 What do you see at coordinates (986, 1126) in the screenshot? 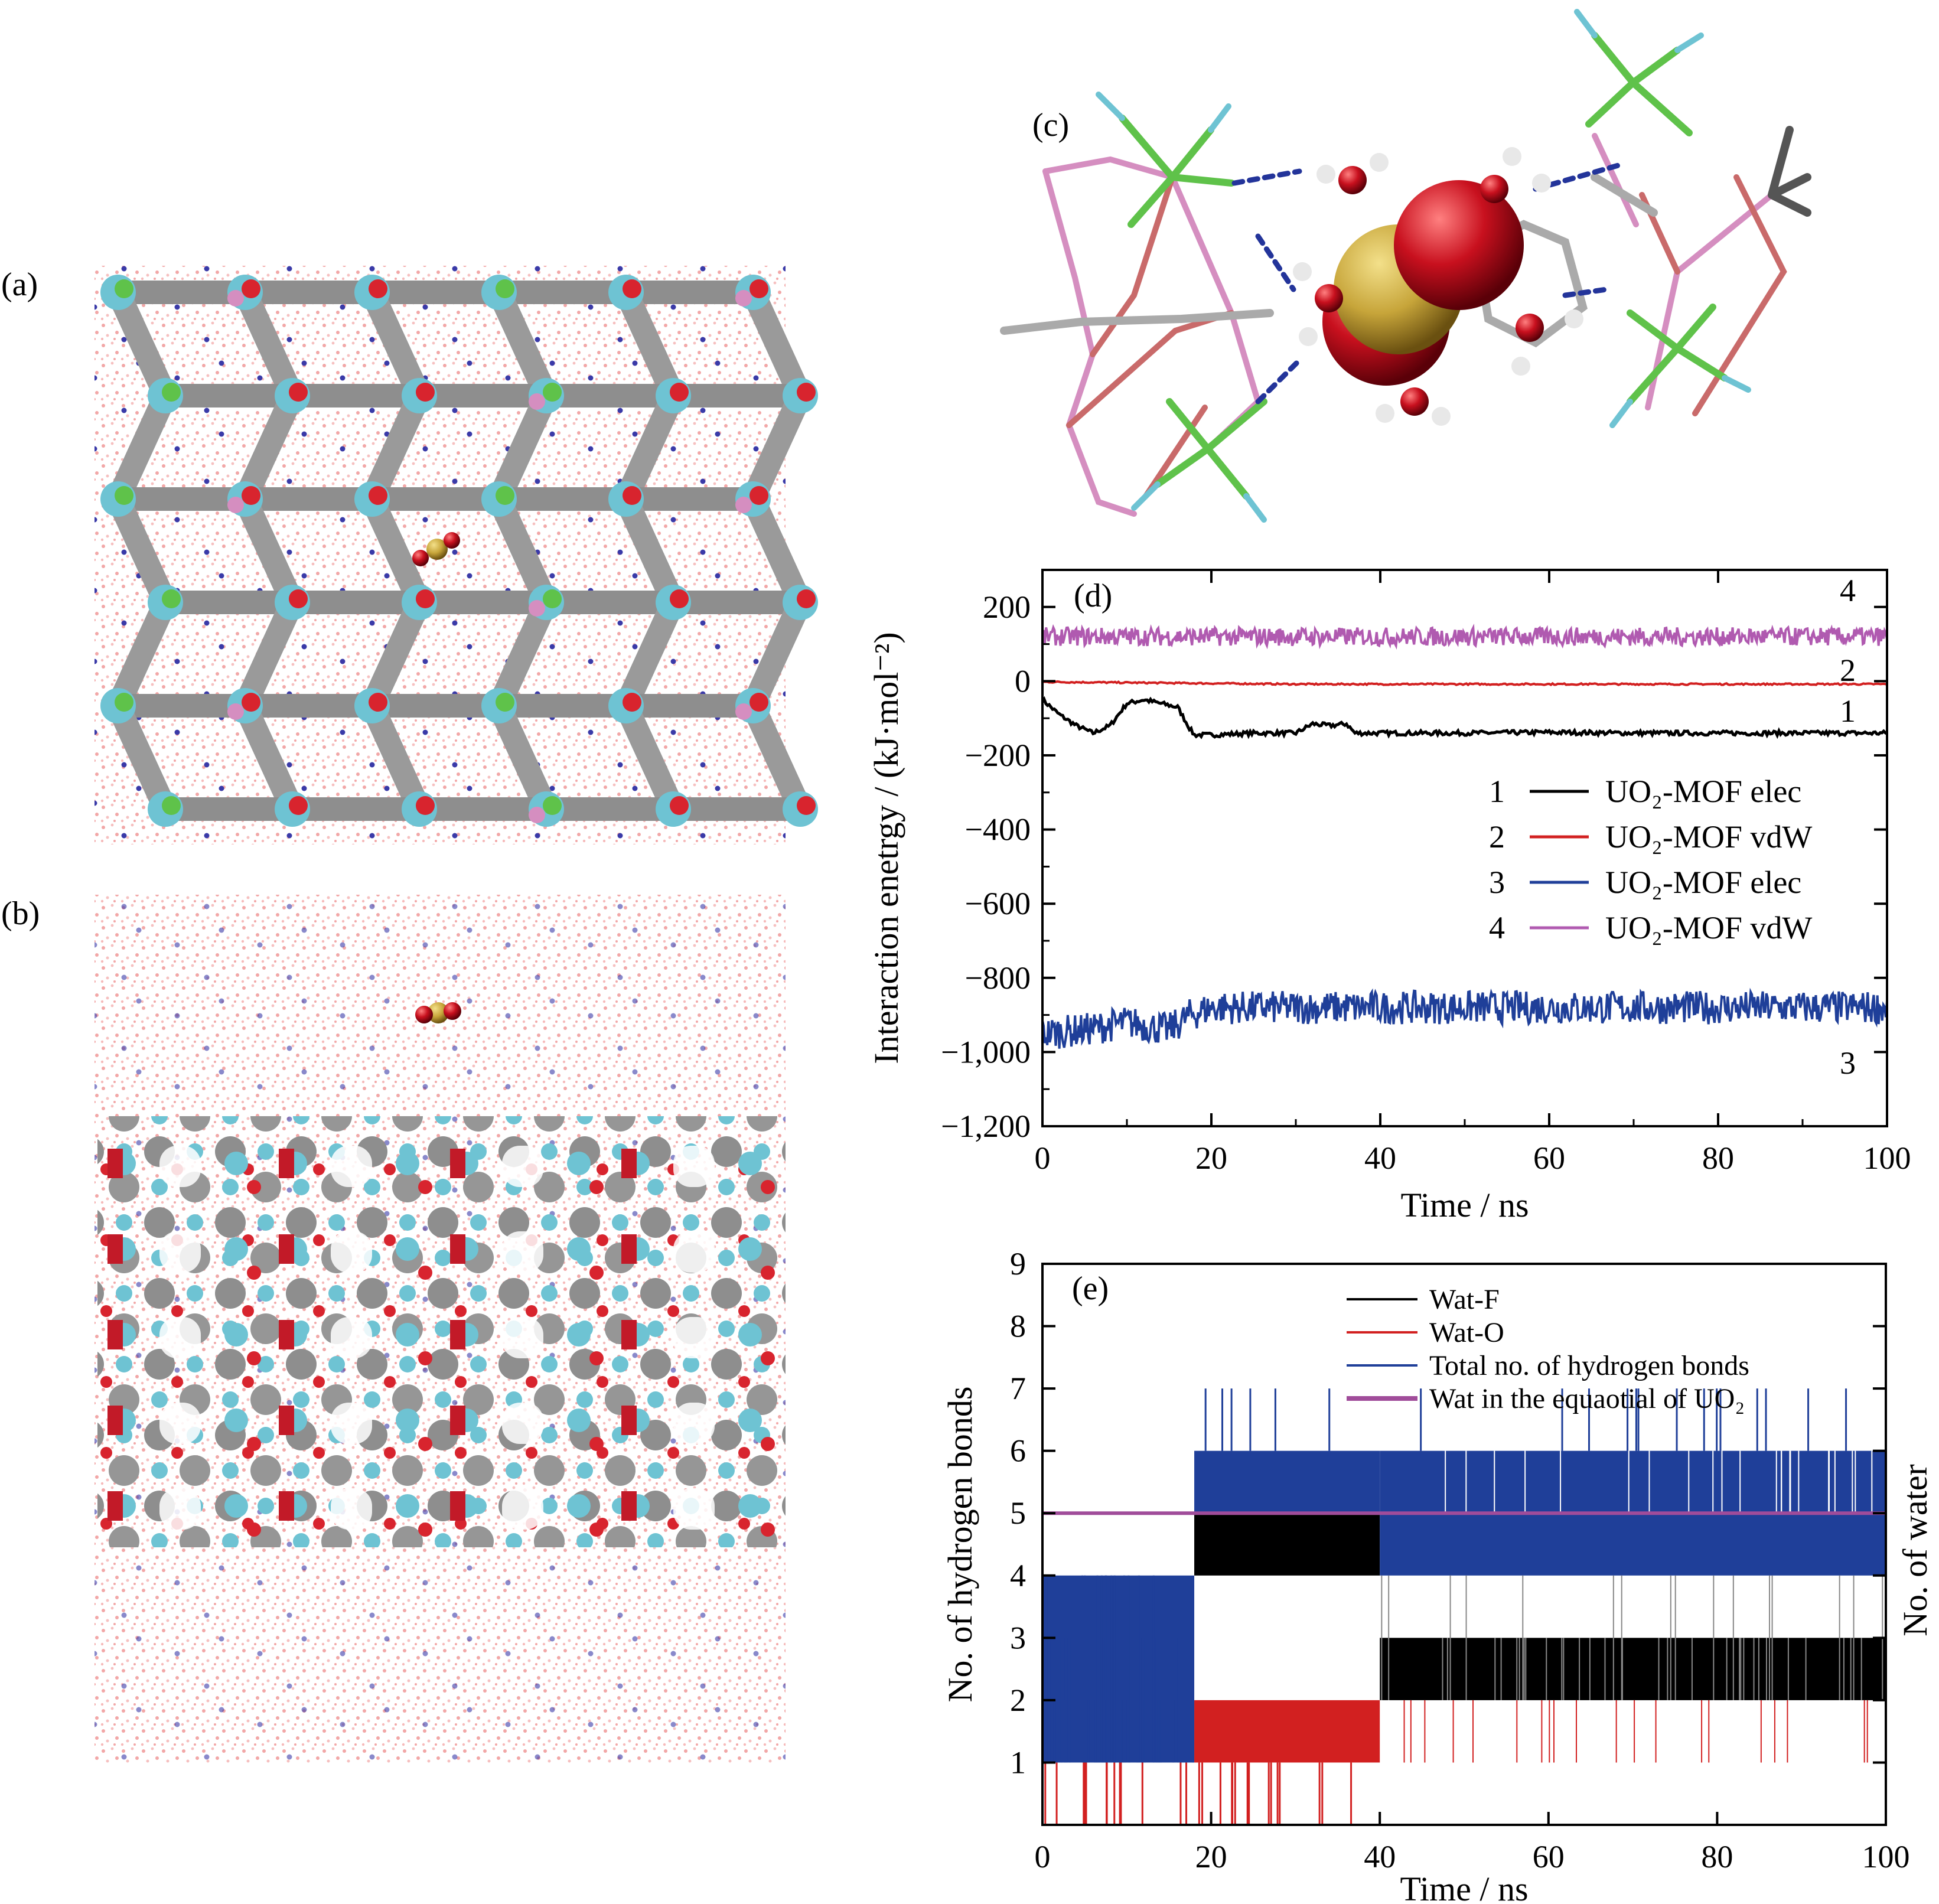
I see `y-tick-label-d: −1,200` at bounding box center [986, 1126].